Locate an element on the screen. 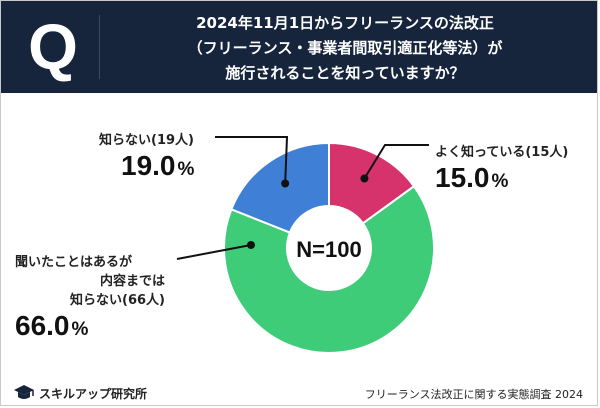 This screenshot has height=408, width=600. shiranai-leader-dot is located at coordinates (285, 183).